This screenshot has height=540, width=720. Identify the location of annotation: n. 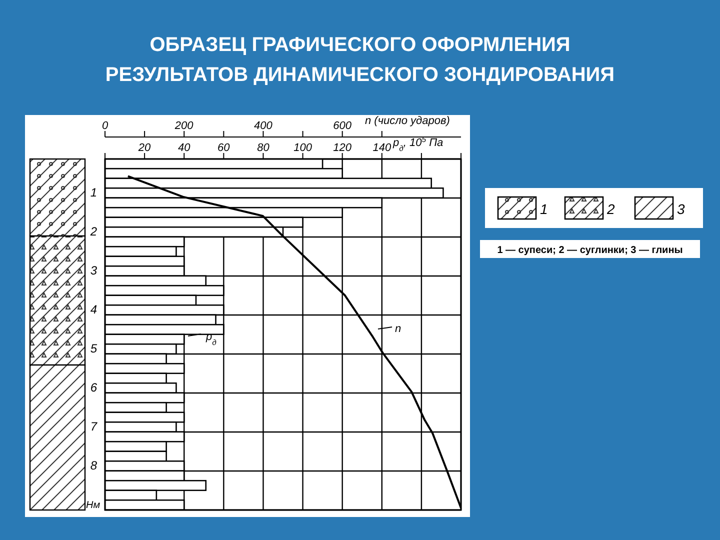
(398, 329).